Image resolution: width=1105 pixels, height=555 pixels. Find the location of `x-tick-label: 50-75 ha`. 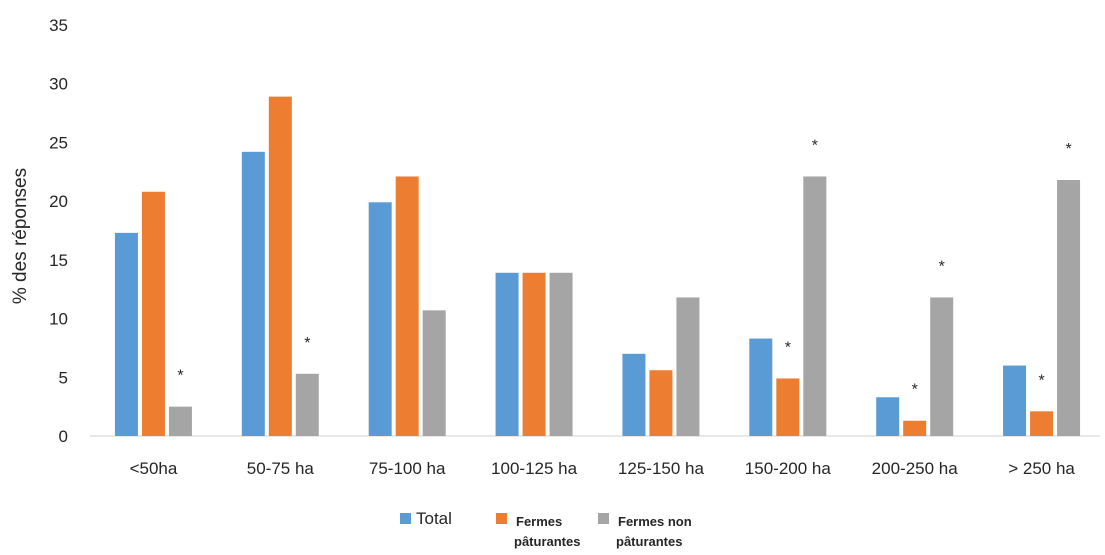

x-tick-label: 50-75 ha is located at coordinates (281, 468).